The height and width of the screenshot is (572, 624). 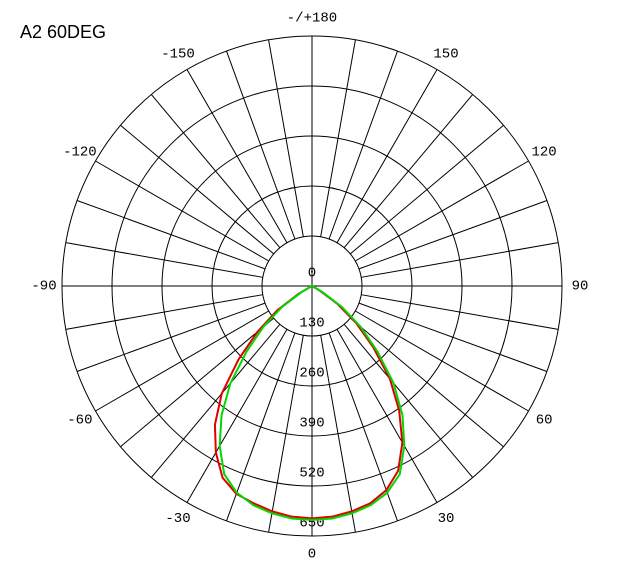 What do you see at coordinates (312, 274) in the screenshot?
I see `radial-label: 0` at bounding box center [312, 274].